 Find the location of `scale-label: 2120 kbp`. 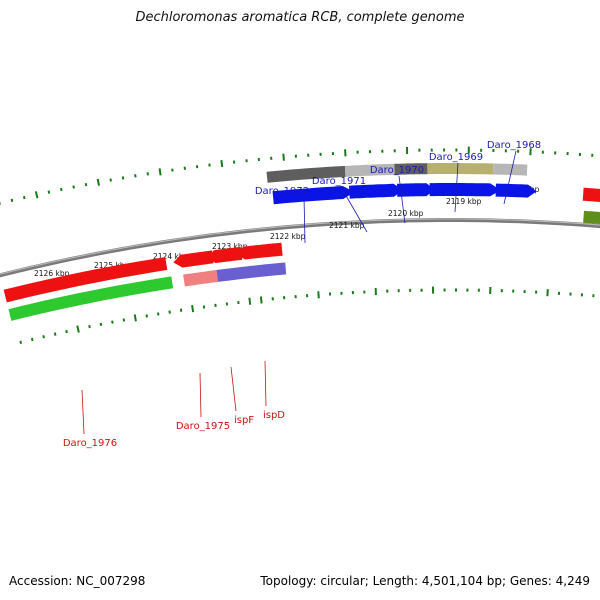

scale-label: 2120 kbp is located at coordinates (406, 213).